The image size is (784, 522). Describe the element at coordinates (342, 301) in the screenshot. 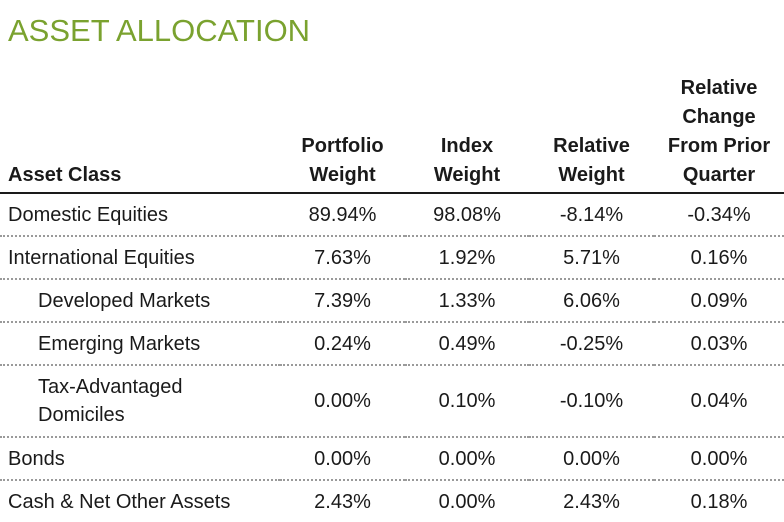

I see `portfolio-weight-cell: 7.39%` at that location.